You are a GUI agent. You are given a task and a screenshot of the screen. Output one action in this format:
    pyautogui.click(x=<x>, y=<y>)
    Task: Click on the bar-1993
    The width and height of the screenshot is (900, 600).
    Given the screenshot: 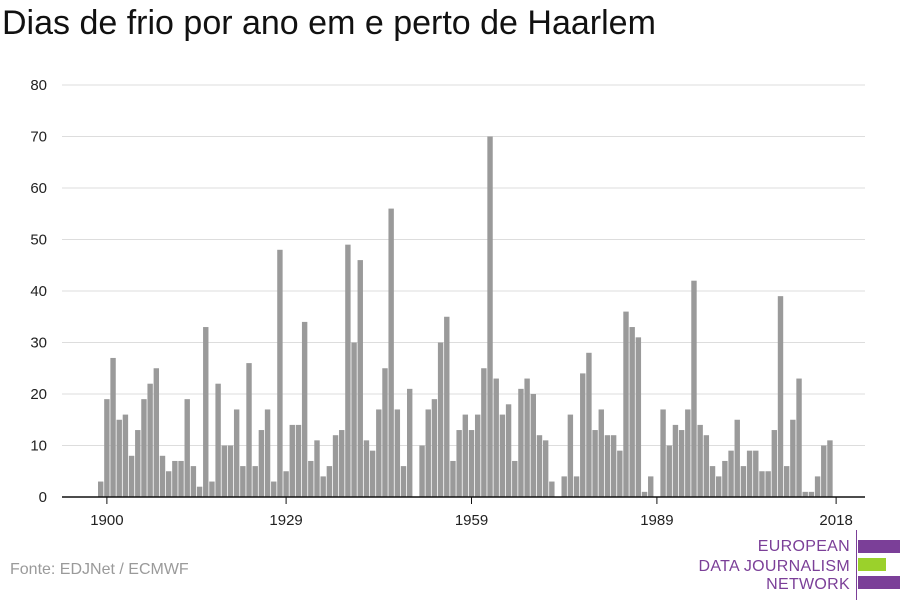 What is the action you would take?
    pyautogui.click(x=681, y=463)
    